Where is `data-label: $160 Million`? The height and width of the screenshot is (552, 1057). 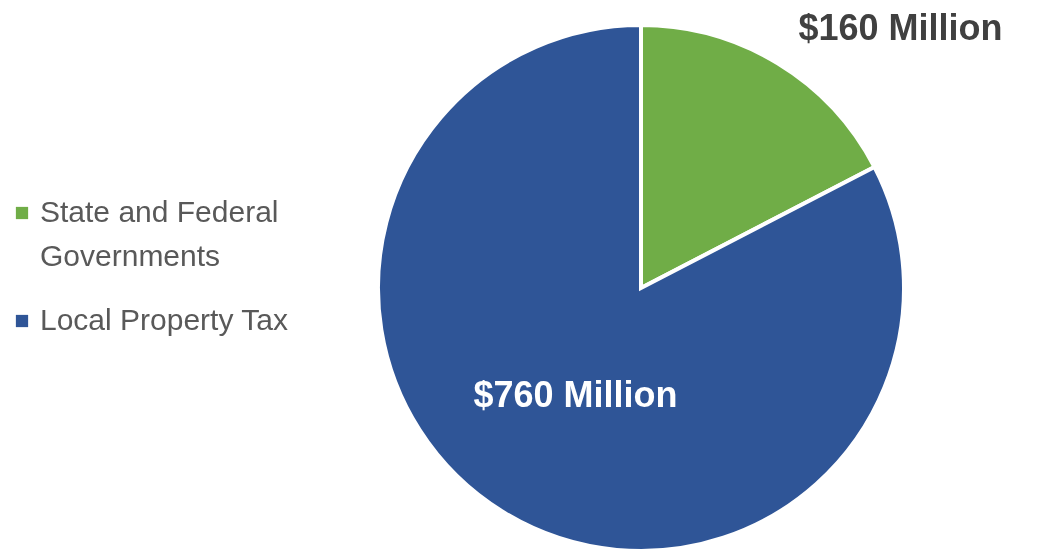 data-label: $160 Million is located at coordinates (900, 28).